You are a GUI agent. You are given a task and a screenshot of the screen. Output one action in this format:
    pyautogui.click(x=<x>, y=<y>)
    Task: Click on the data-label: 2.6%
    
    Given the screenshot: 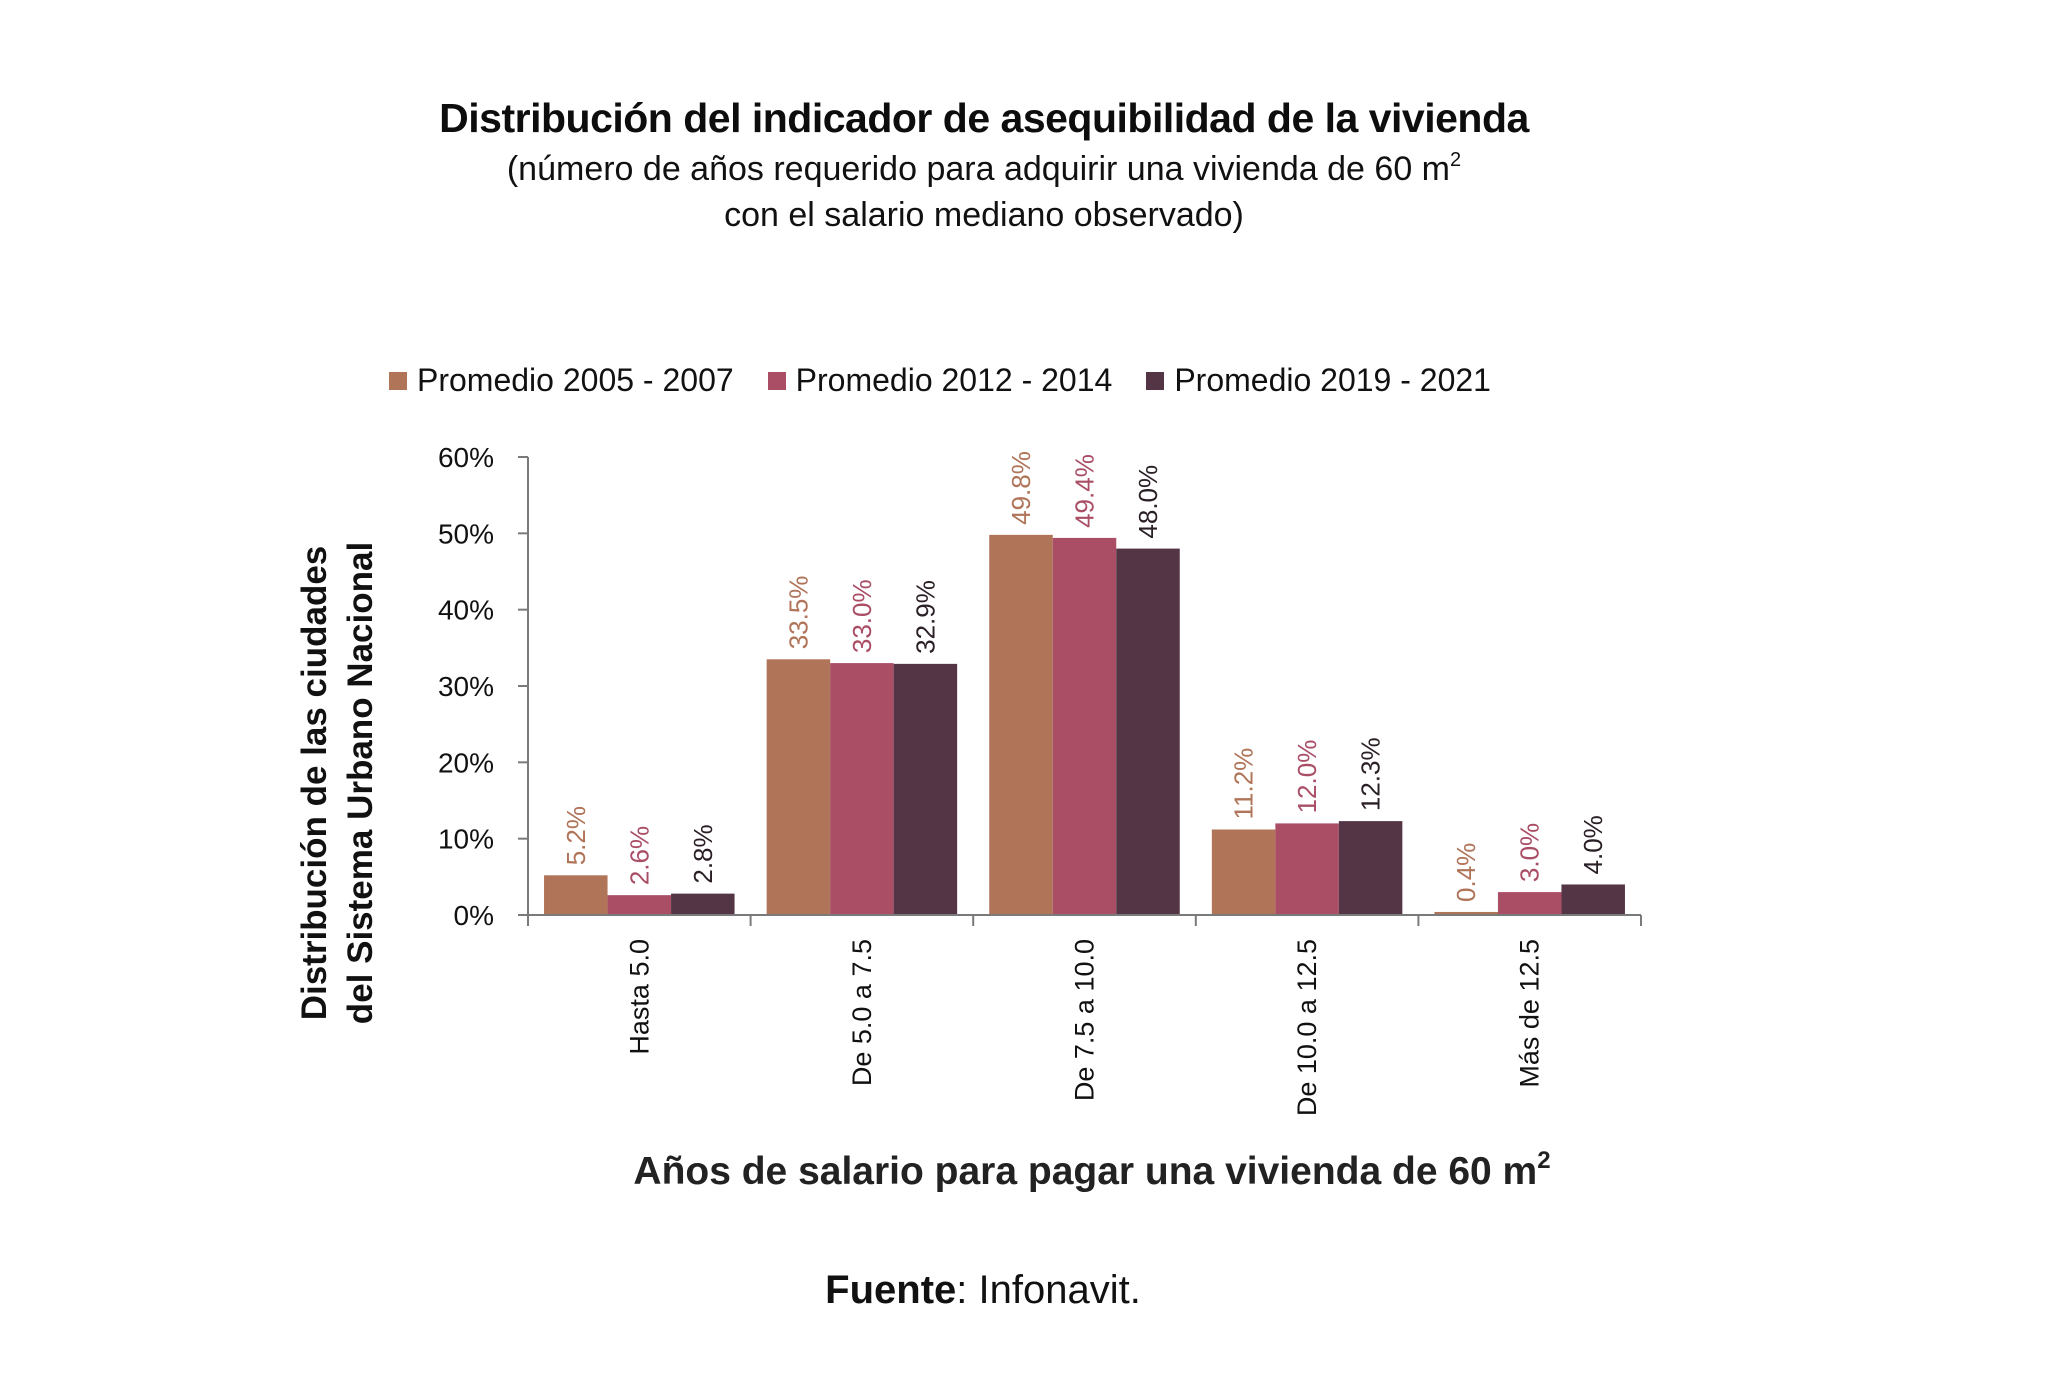 What is the action you would take?
    pyautogui.click(x=639, y=855)
    